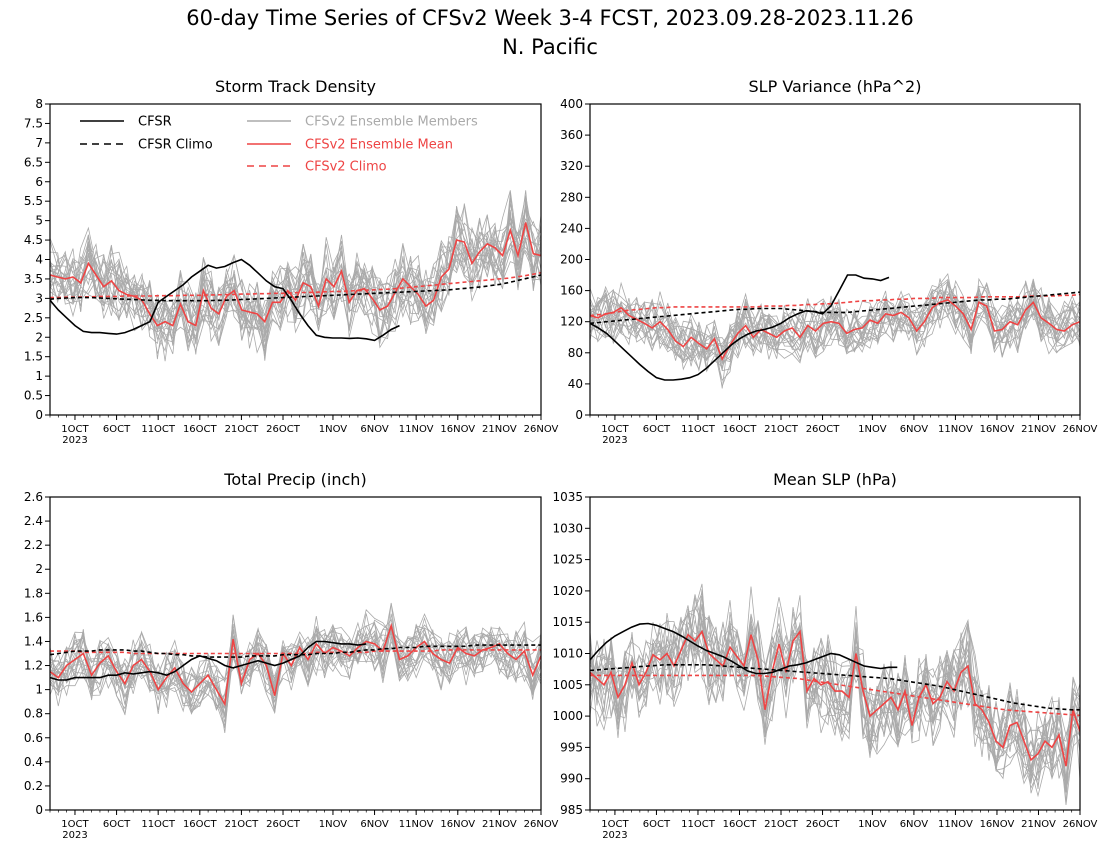  I want to click on y-tick-label: 4.5, so click(33, 240).